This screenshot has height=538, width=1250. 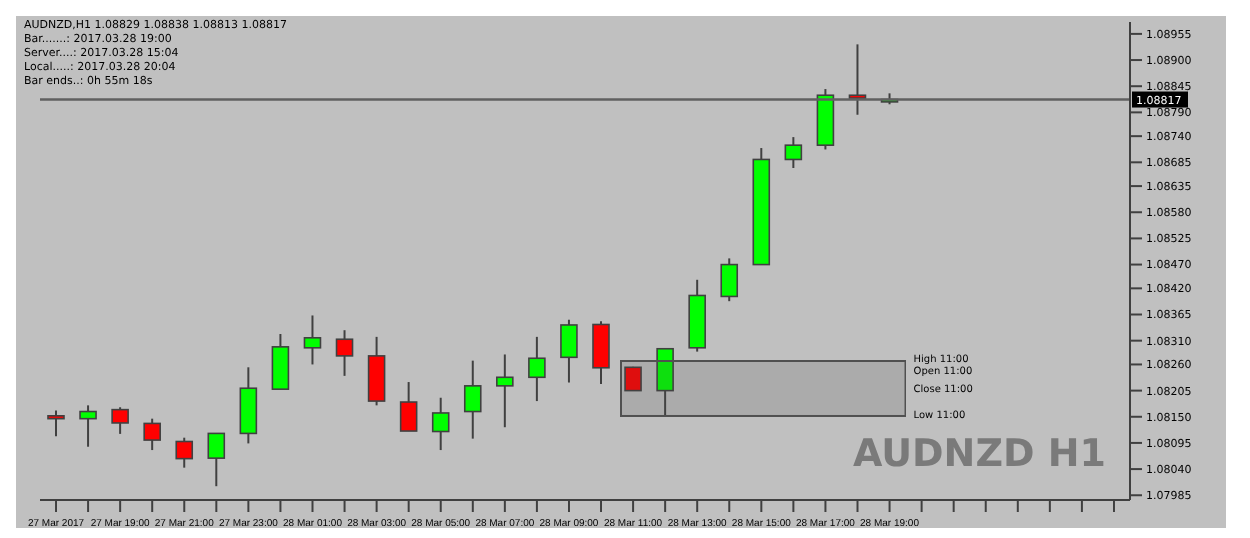 I want to click on annotation: AUDNZD H1, so click(x=979, y=454).